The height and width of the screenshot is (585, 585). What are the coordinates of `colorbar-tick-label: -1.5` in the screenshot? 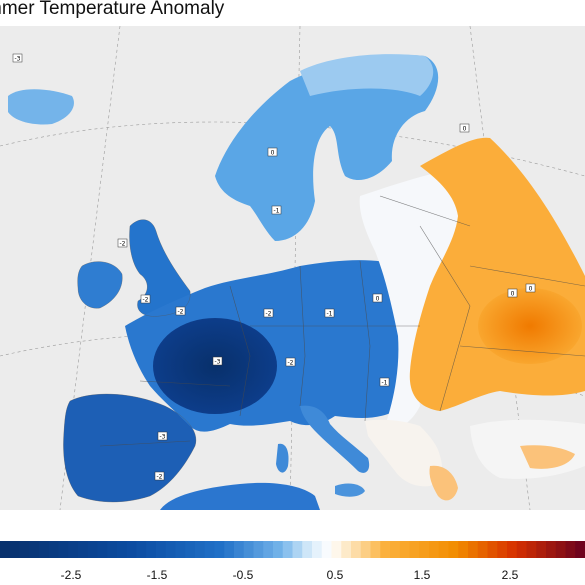 It's located at (157, 575).